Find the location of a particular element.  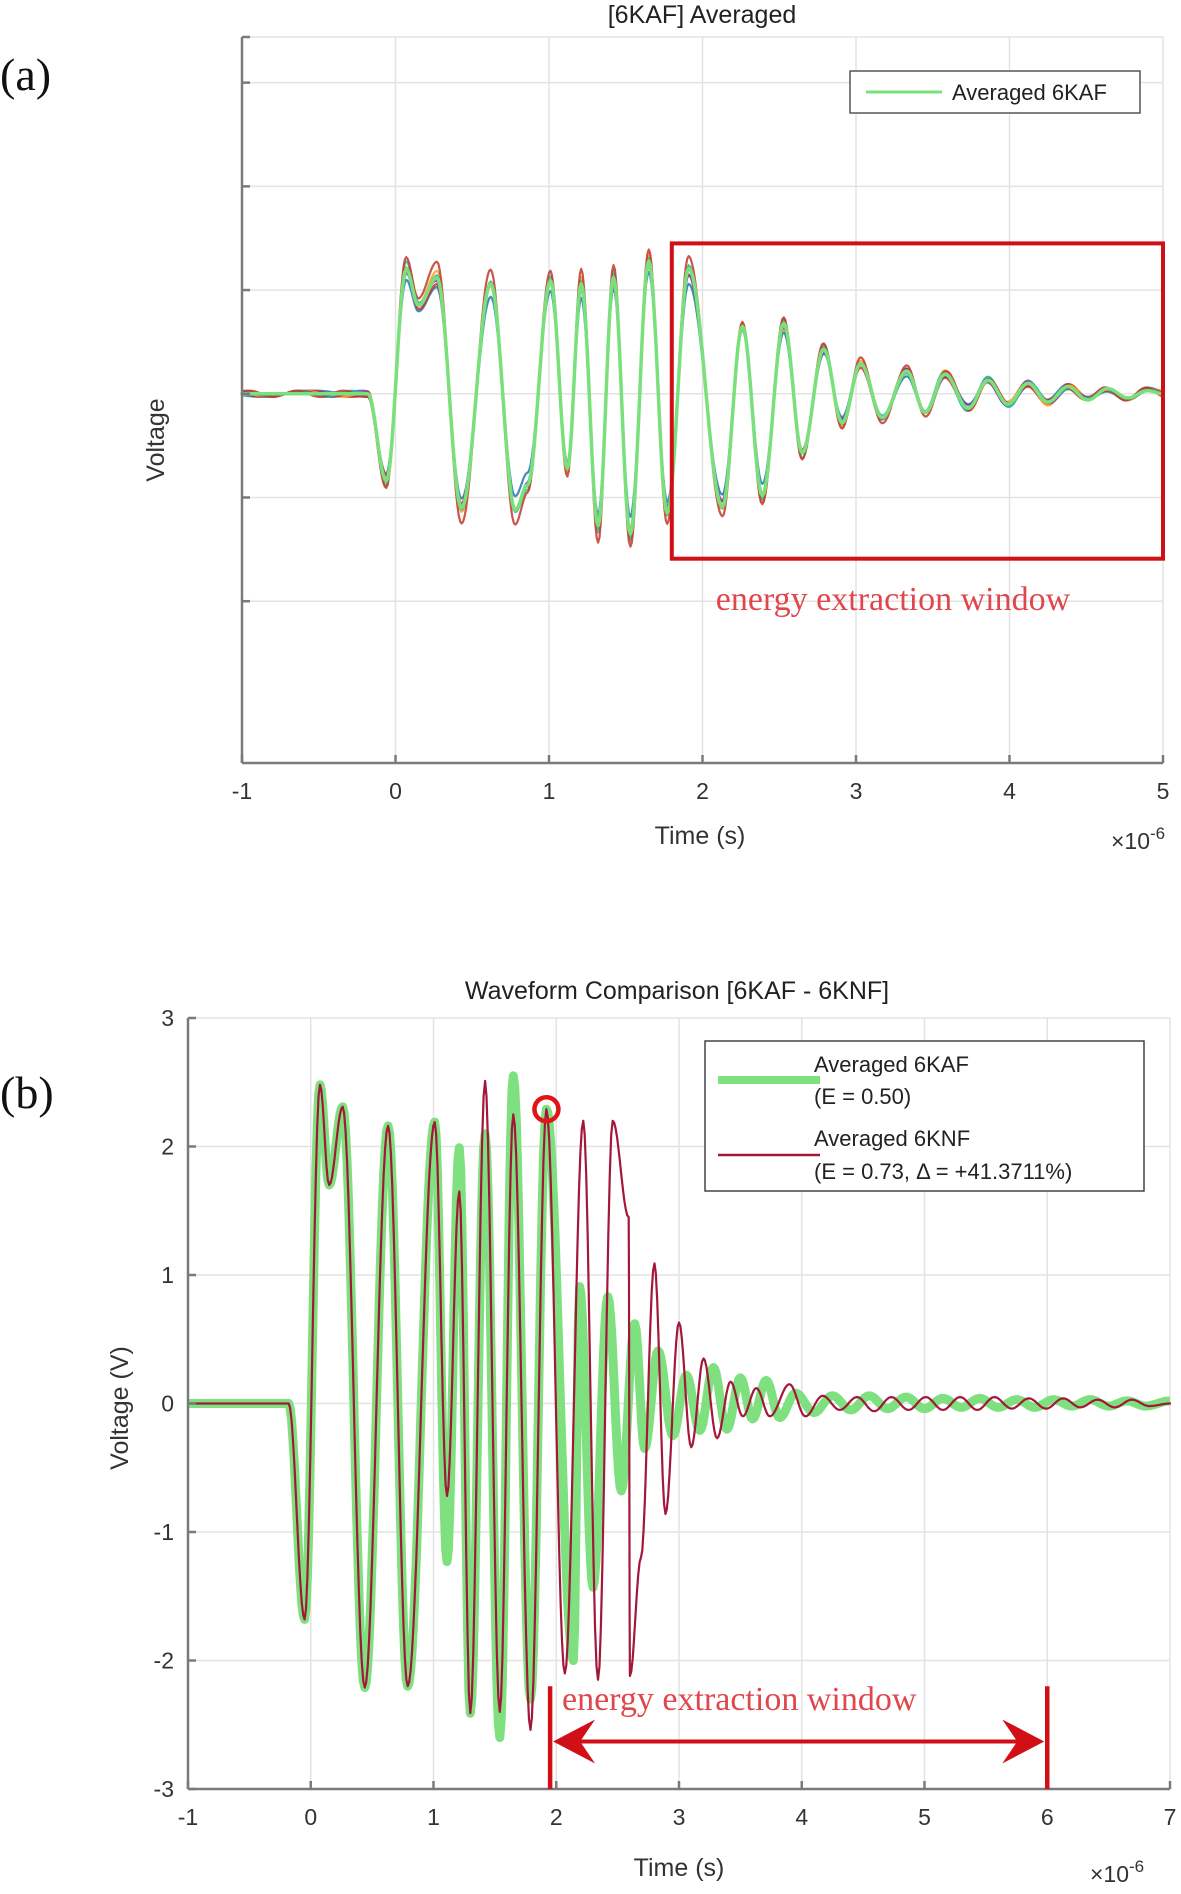

chart-a-legend: Averaged 6KAF is located at coordinates (995, 92).